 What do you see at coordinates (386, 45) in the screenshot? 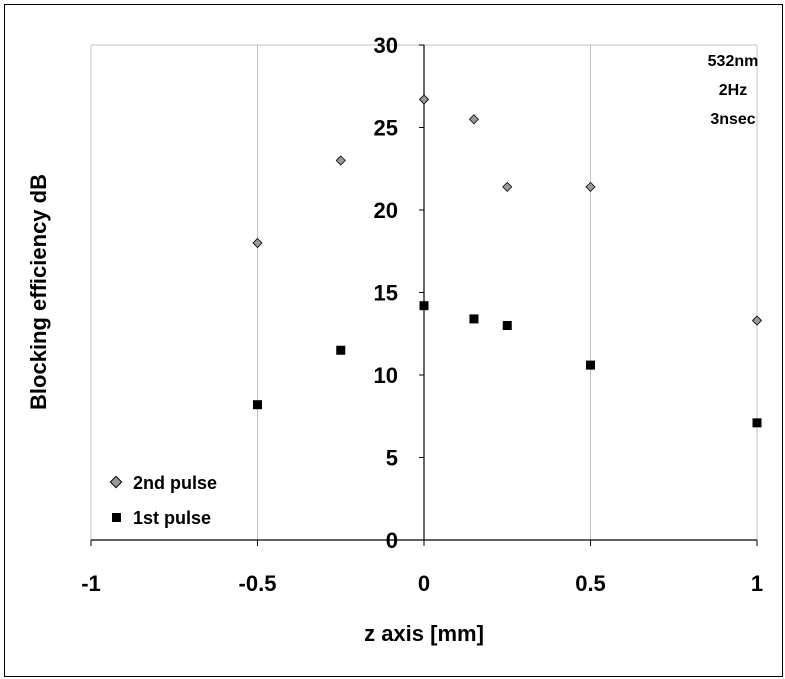
I see `y-tick-label: 30` at bounding box center [386, 45].